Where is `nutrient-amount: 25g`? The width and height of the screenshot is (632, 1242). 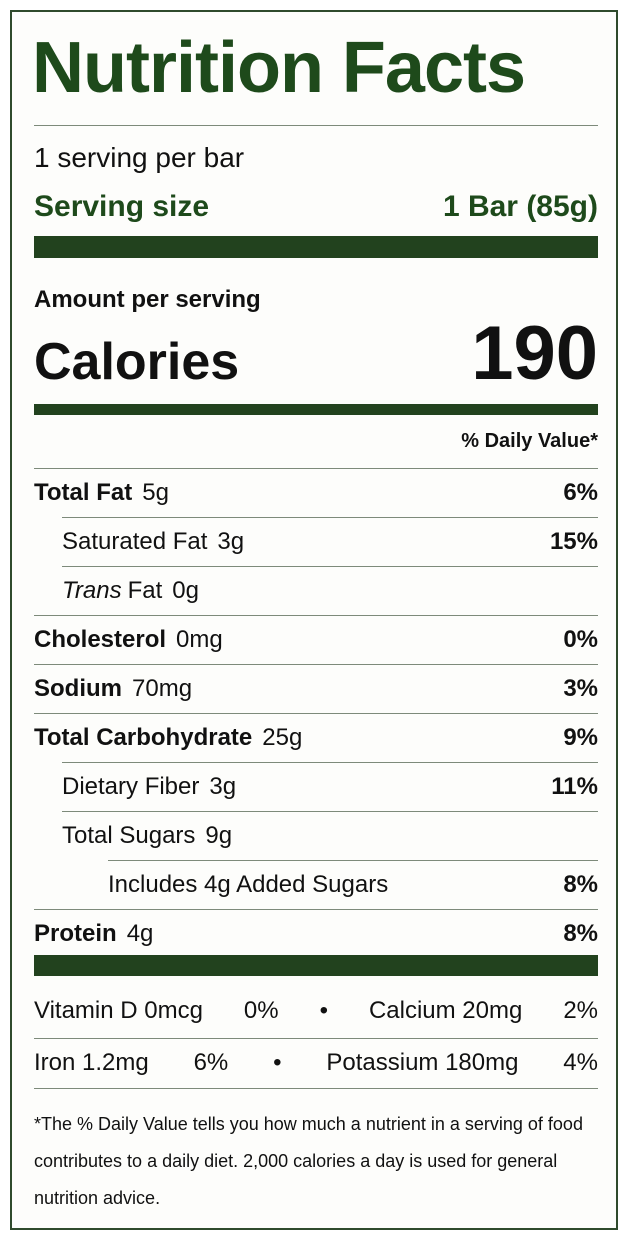
nutrient-amount: 25g is located at coordinates (282, 737).